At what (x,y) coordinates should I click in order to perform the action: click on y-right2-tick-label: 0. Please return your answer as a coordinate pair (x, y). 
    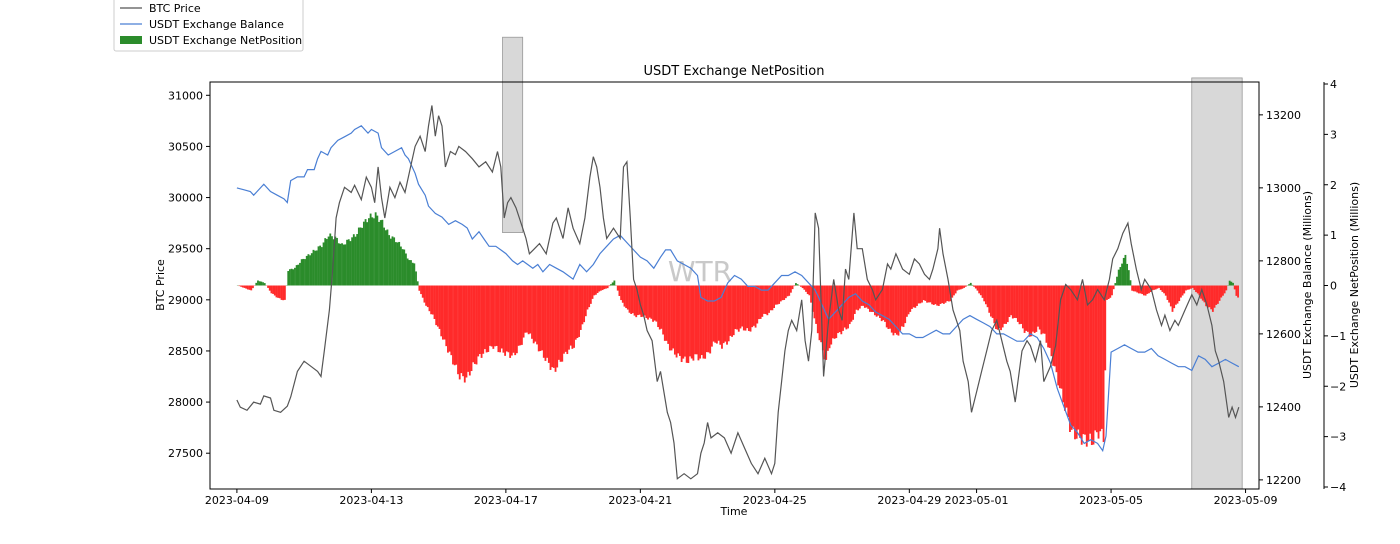
    Looking at the image, I should click on (1333, 286).